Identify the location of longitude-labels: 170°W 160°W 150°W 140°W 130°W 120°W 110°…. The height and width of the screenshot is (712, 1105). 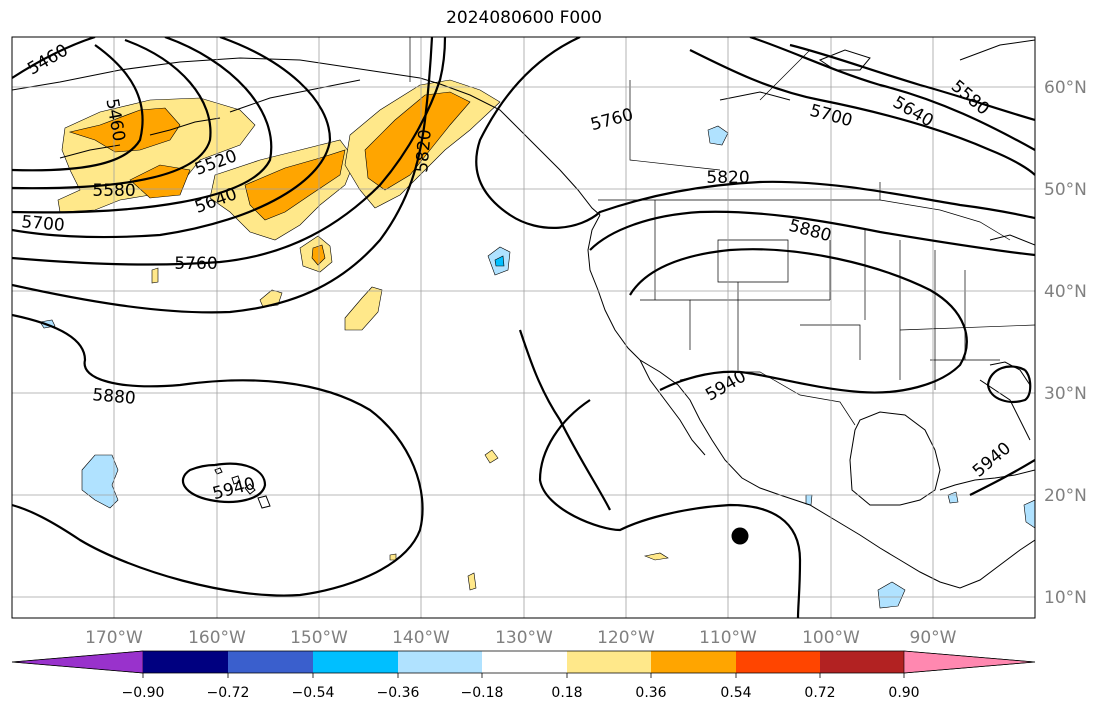
(521, 638).